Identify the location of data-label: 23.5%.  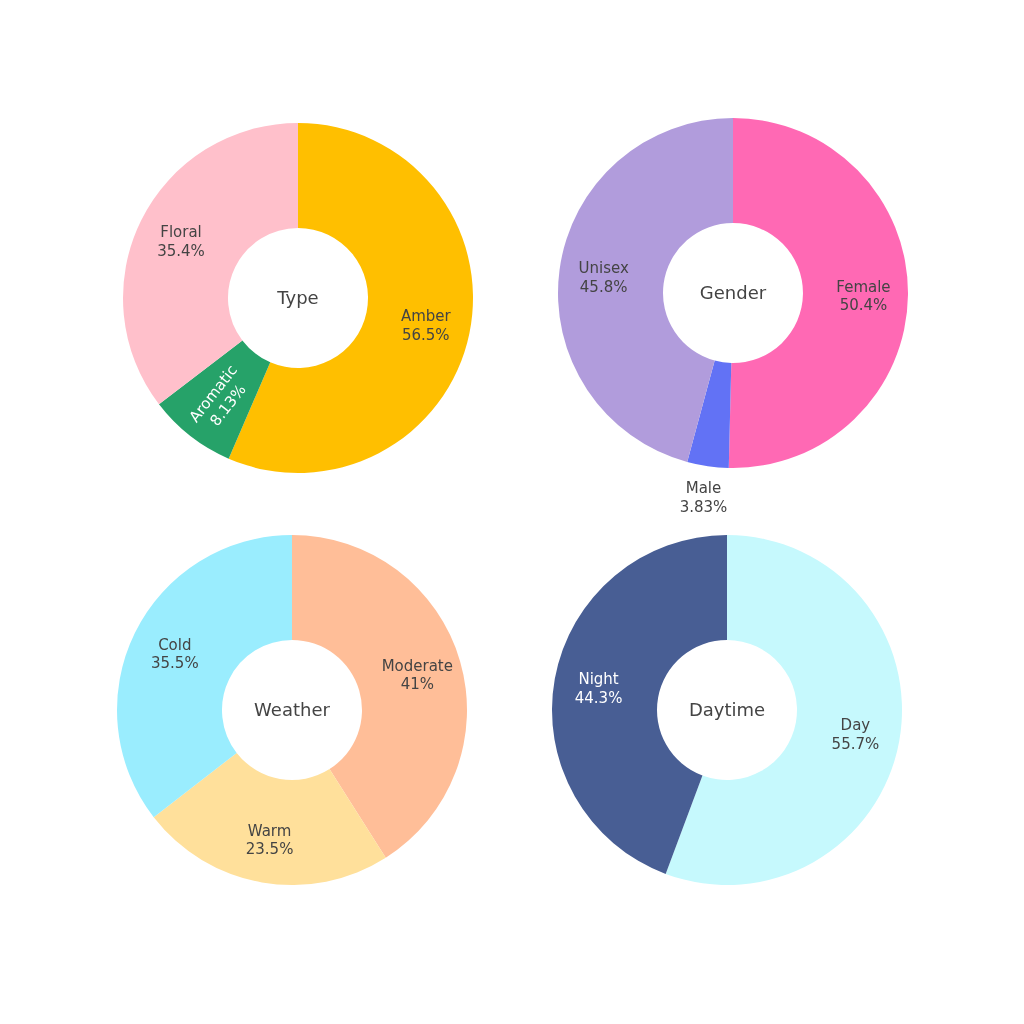
(269, 849).